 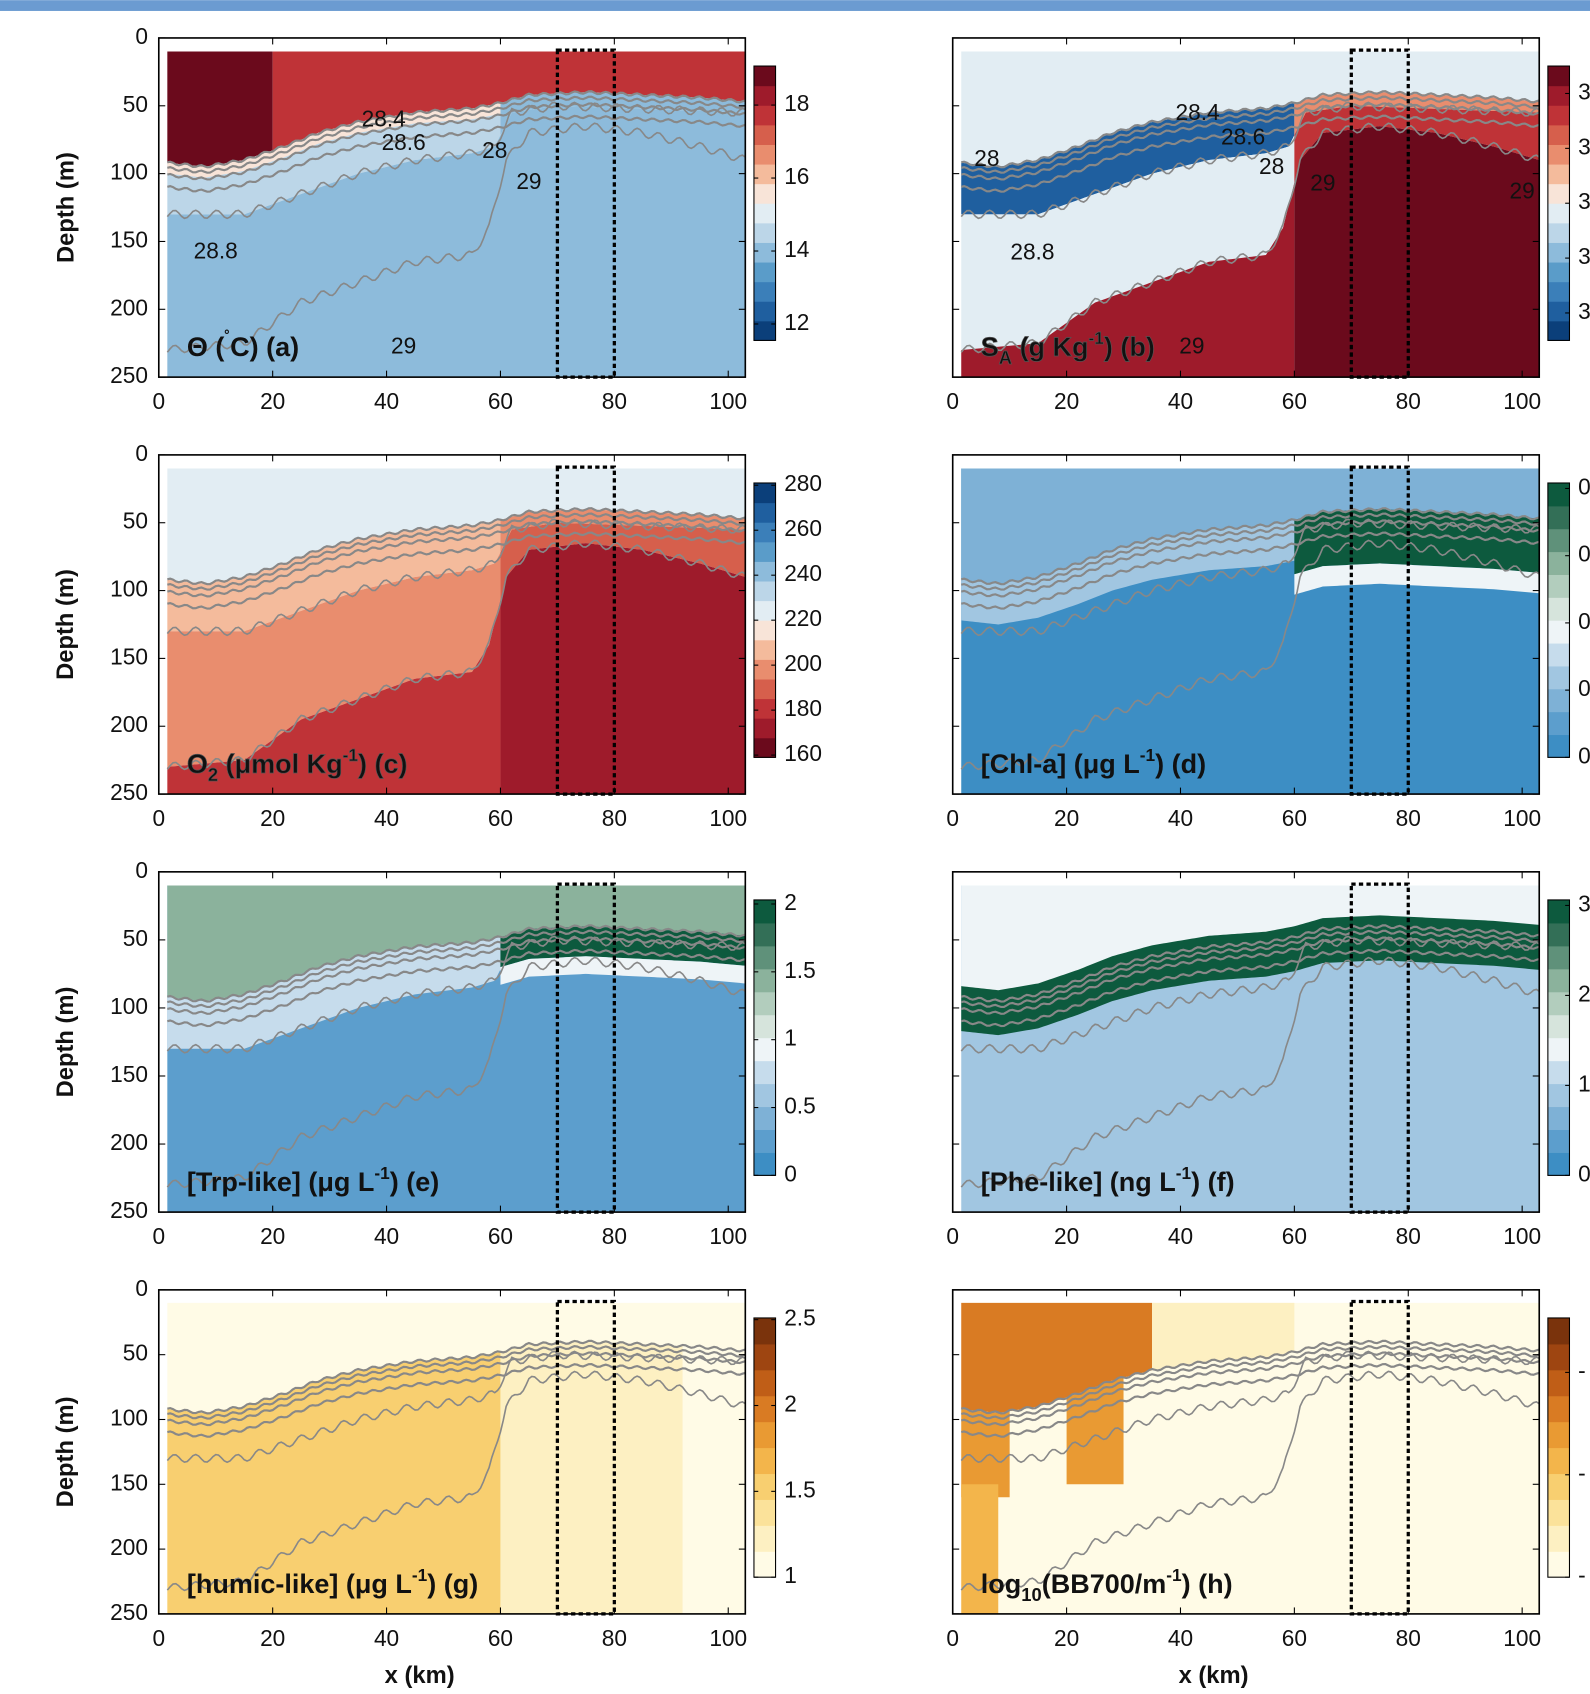 What do you see at coordinates (404, 142) in the screenshot?
I see `contour-label: 28.6` at bounding box center [404, 142].